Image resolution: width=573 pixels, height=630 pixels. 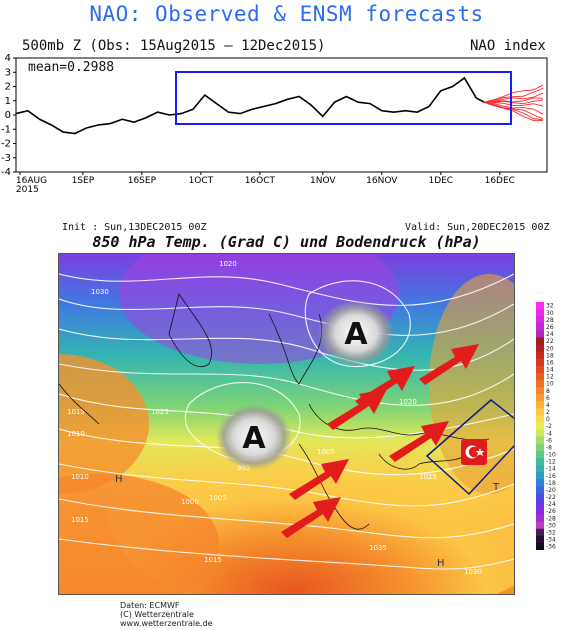 I want to click on colorbar-tick-label: -26, so click(x=551, y=511).